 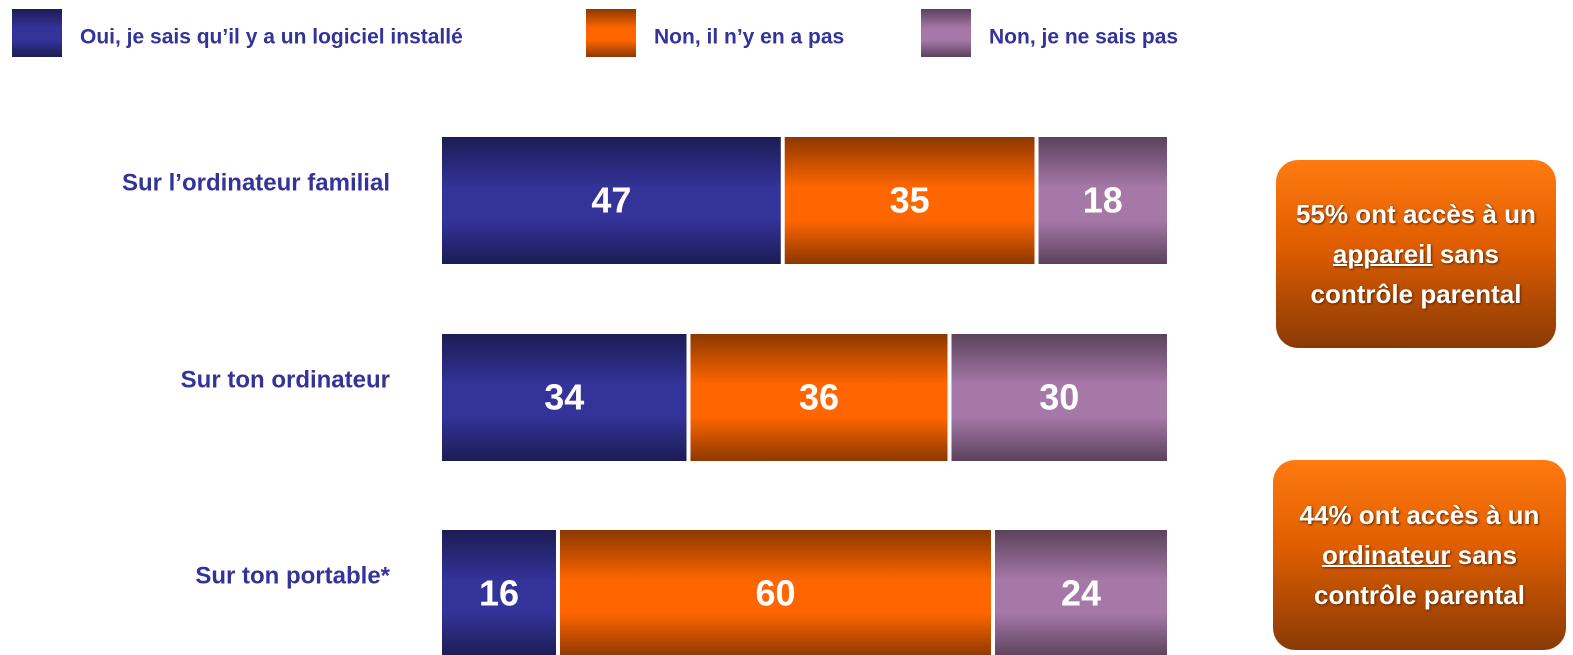 I want to click on value-label: 36, so click(x=819, y=397).